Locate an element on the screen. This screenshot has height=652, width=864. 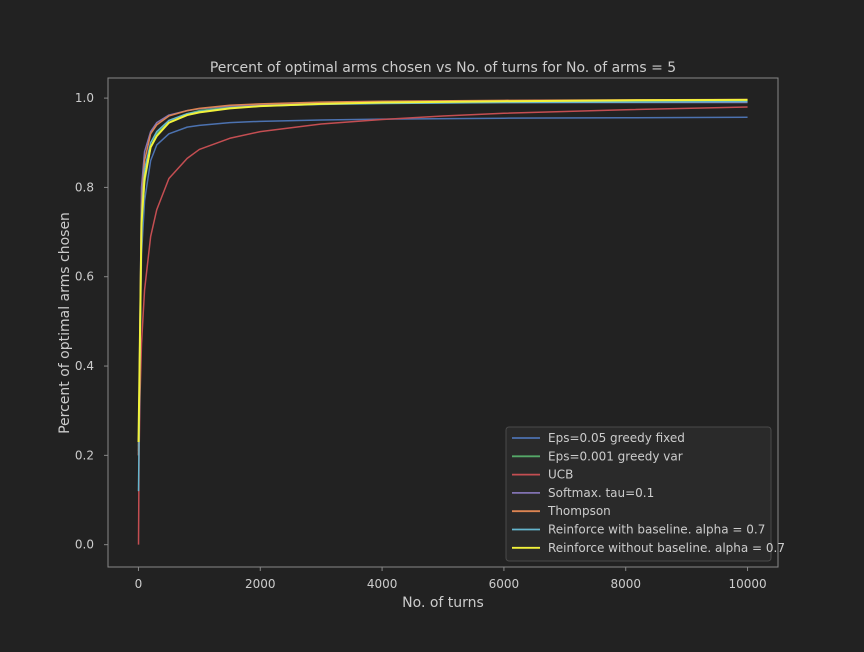
legend-label: UCB is located at coordinates (560, 475).